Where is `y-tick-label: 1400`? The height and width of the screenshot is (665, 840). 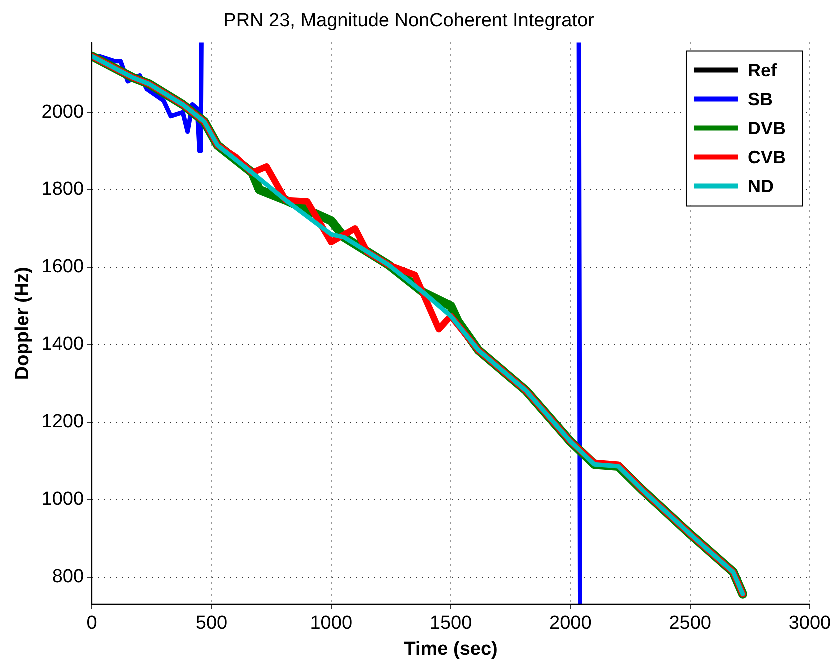
y-tick-label: 1400 is located at coordinates (63, 345).